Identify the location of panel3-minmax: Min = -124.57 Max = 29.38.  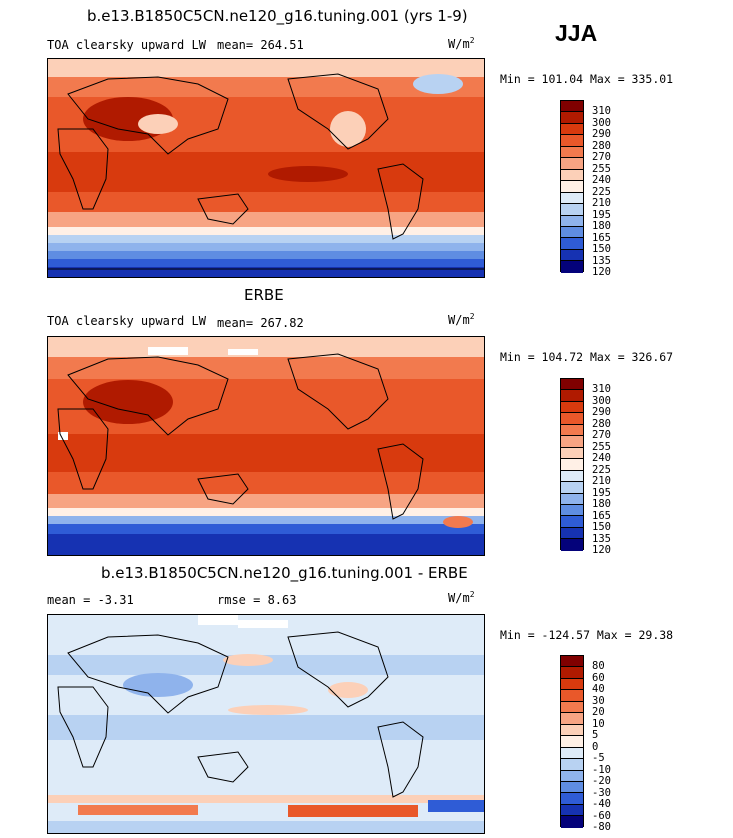
(587, 635).